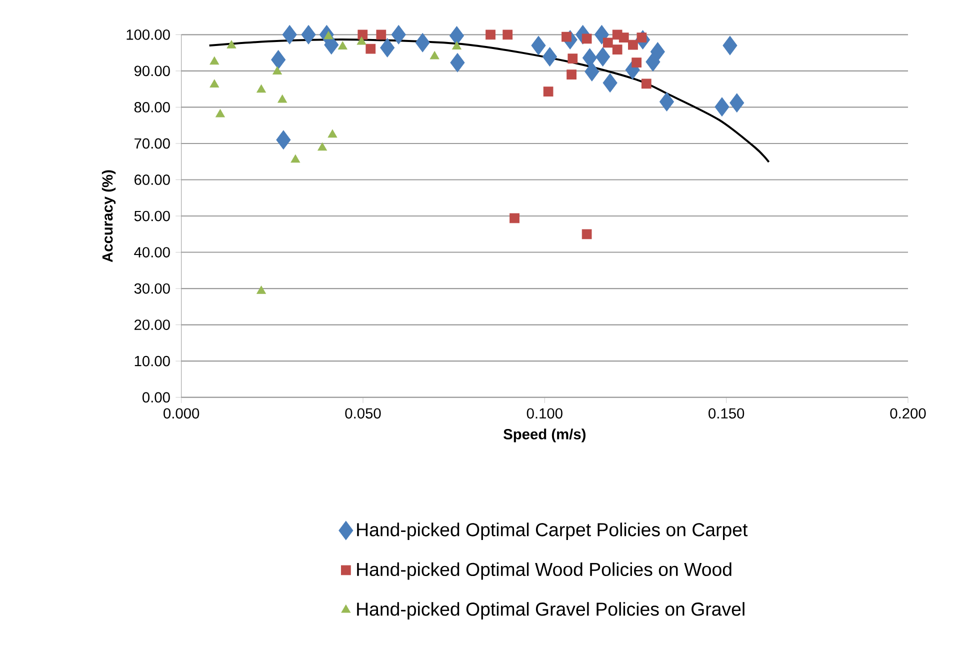 Image resolution: width=956 pixels, height=672 pixels. Describe the element at coordinates (152, 179) in the screenshot. I see `y-tick-label: 60.00` at that location.